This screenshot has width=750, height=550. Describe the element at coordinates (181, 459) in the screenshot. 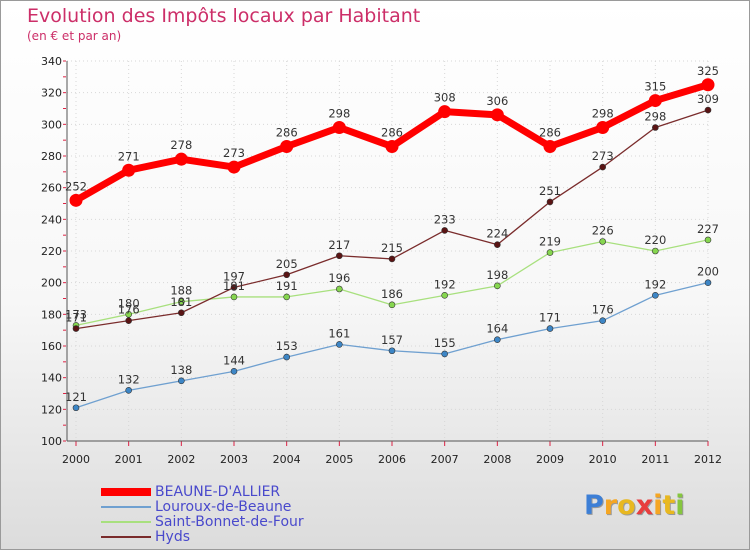

I see `x-tick-label: 2002` at that location.